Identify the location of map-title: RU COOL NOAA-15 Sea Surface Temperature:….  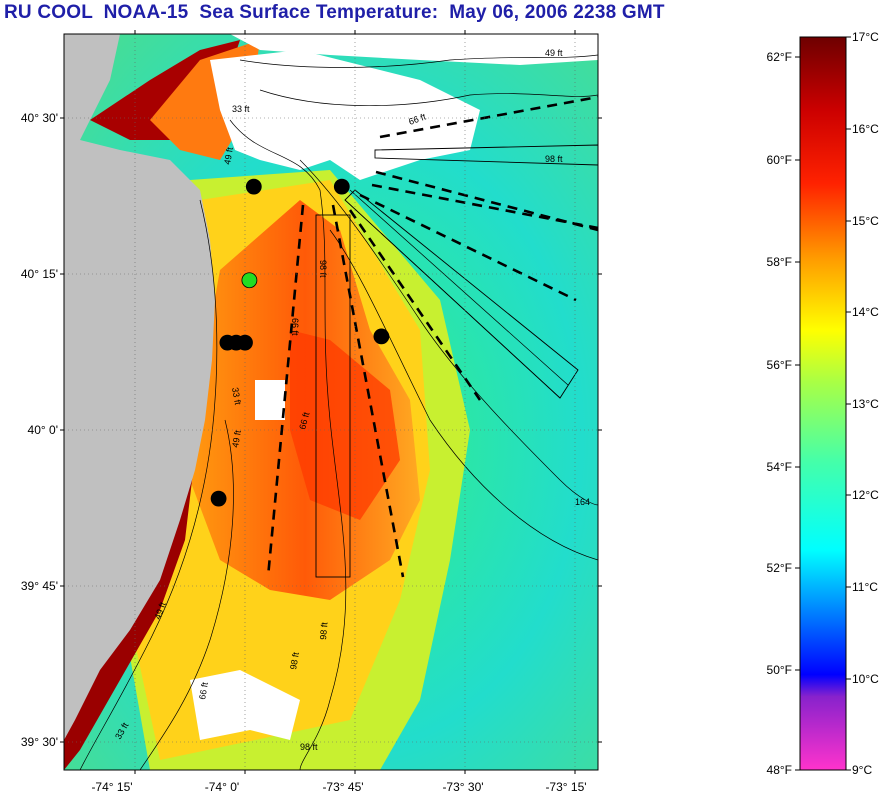
(334, 12).